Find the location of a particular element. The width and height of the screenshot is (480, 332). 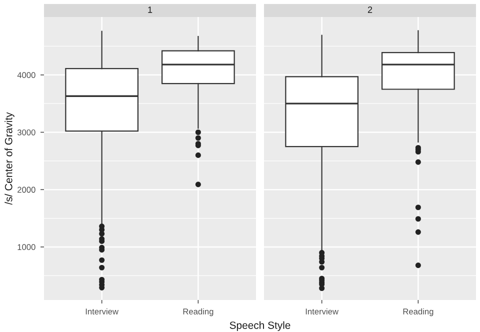

y-axis-title: /s/ Center of Gravity is located at coordinates (9, 158).